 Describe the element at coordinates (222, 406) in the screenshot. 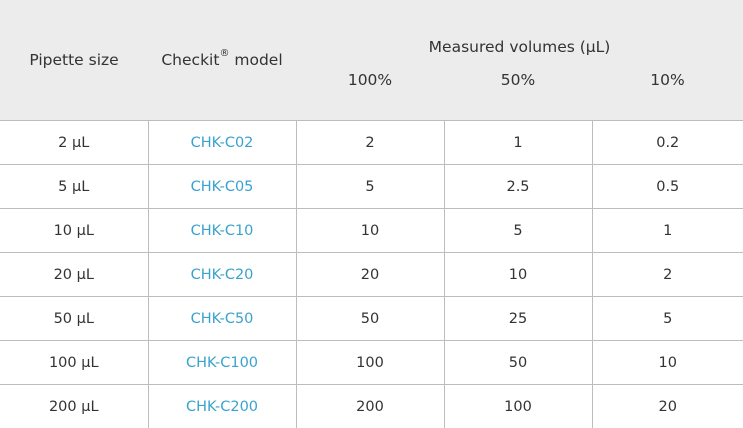

I see `cell-model-link: CHK-C200` at that location.